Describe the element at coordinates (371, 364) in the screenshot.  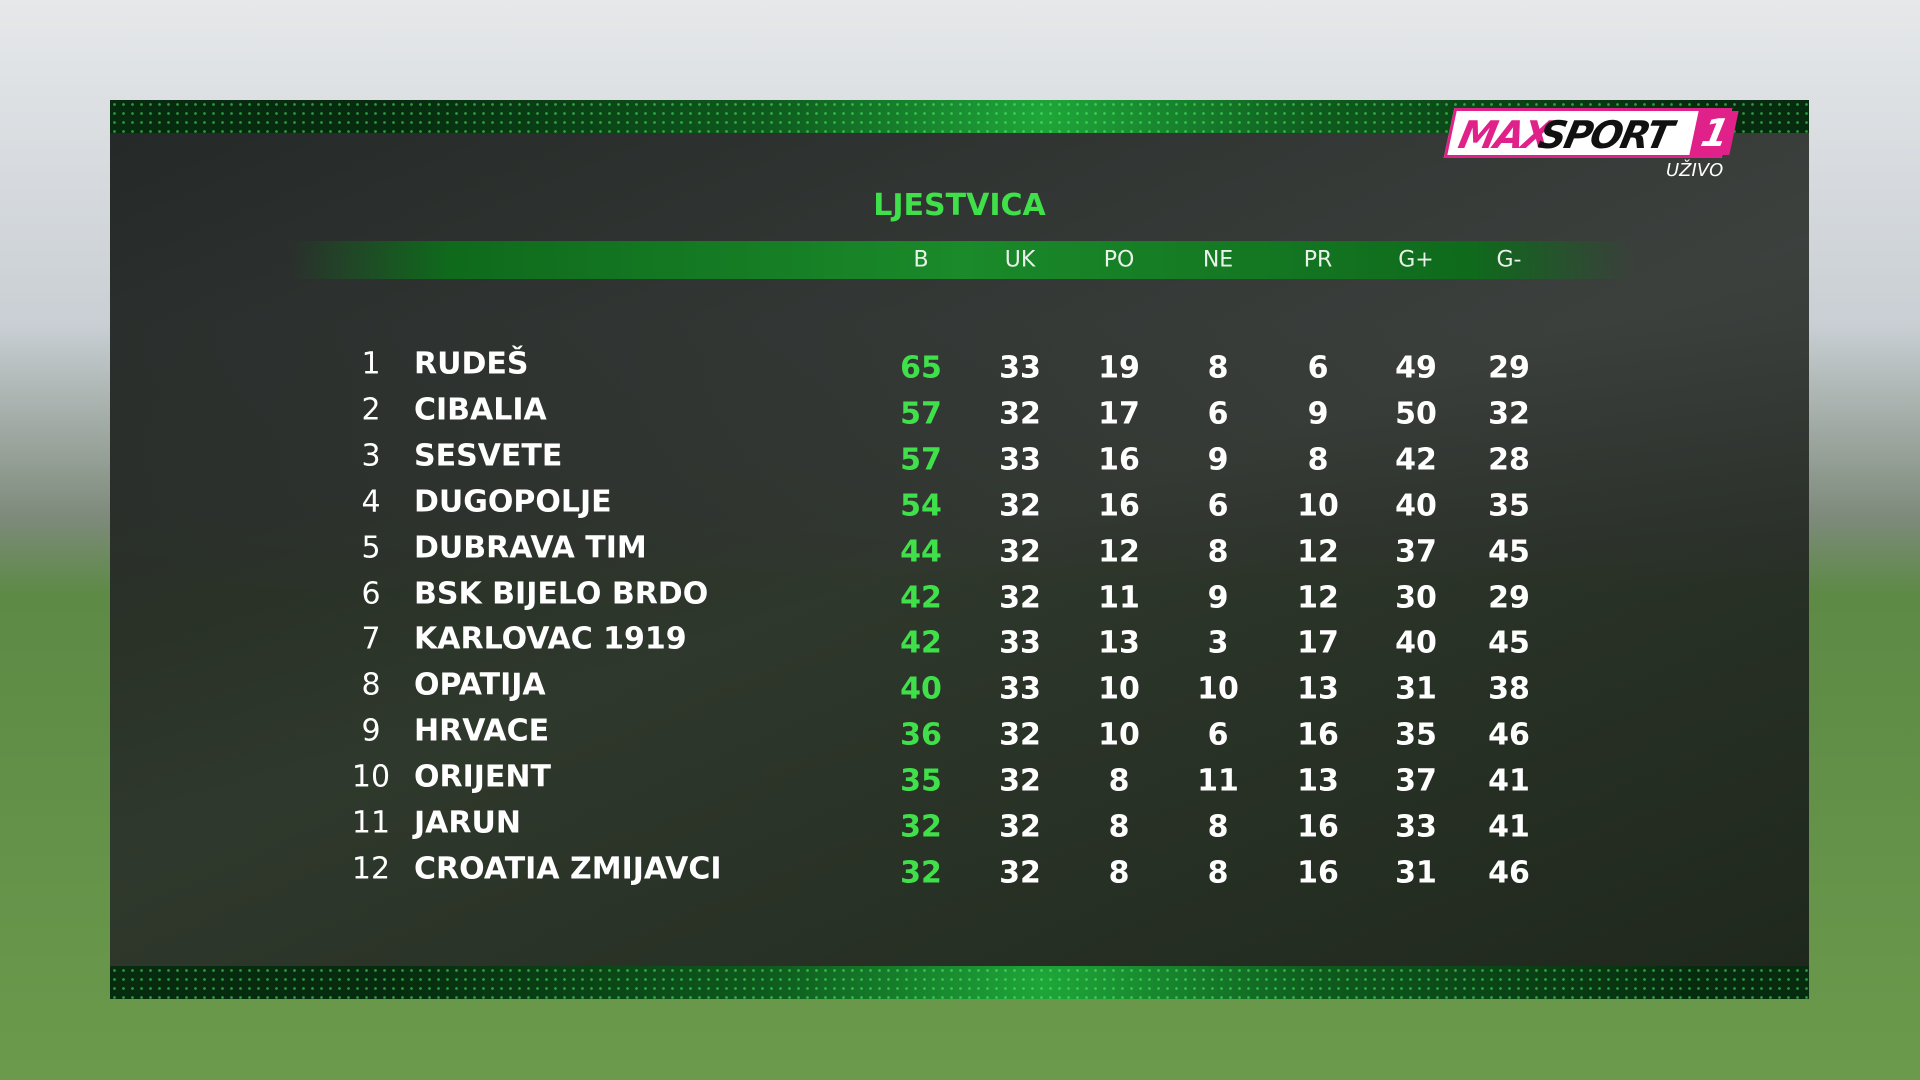
I see `rank: 1` at that location.